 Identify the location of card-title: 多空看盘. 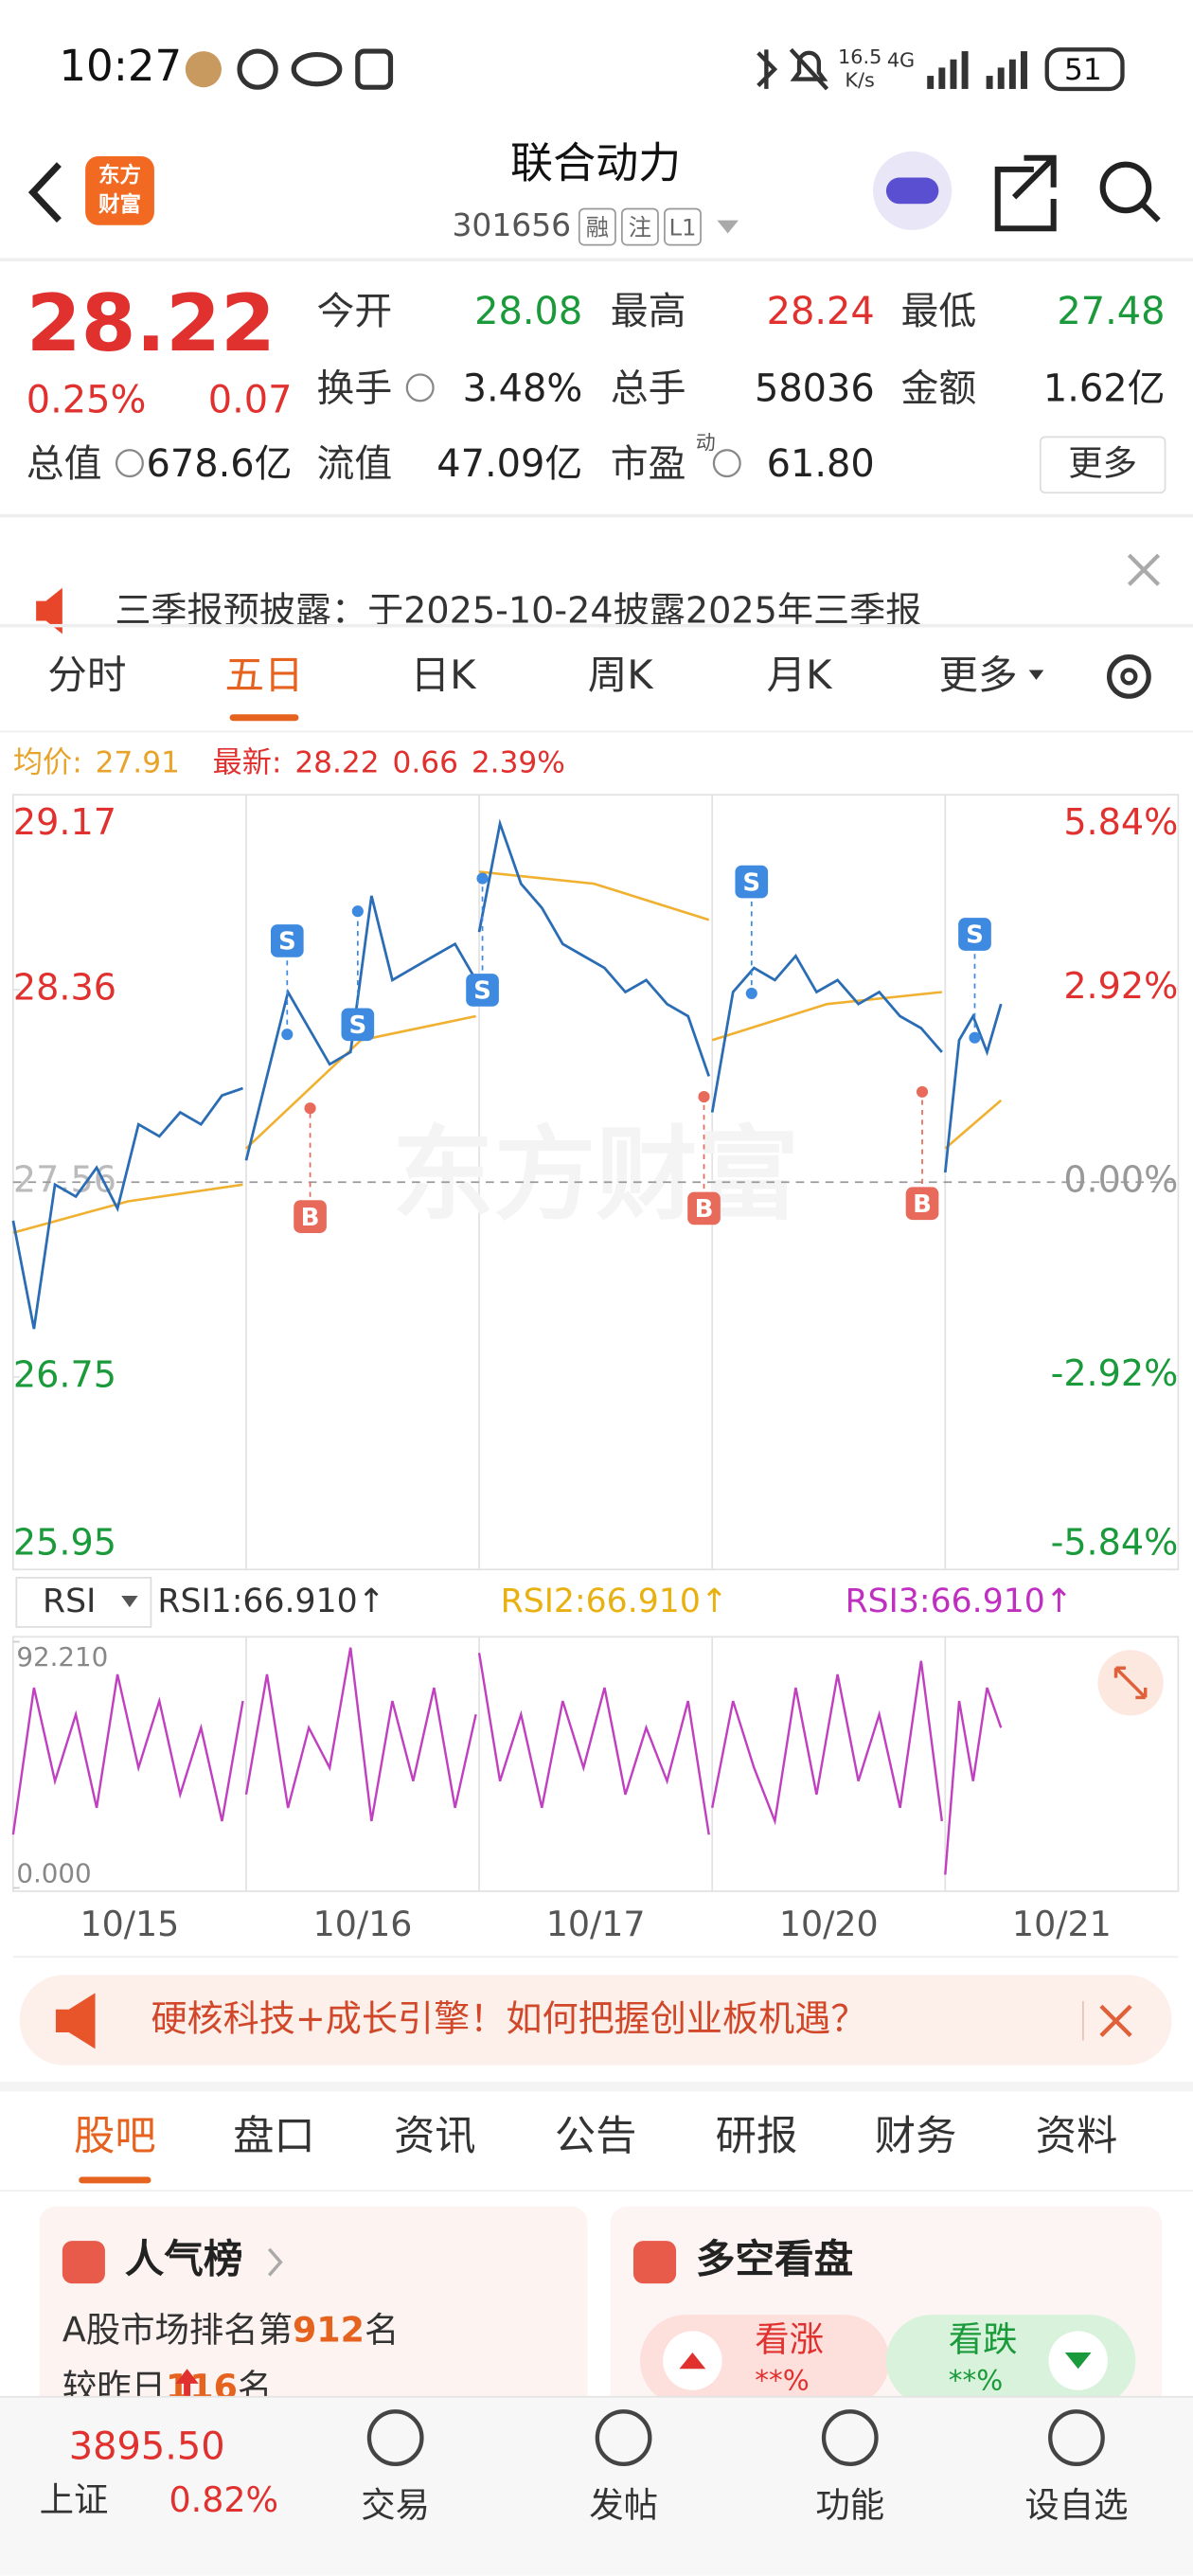
(774, 2259).